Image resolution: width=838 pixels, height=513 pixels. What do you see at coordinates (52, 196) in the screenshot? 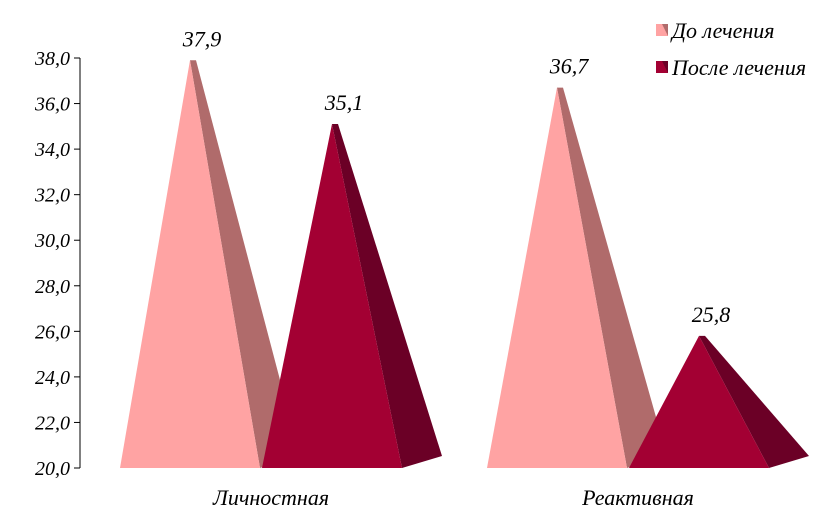
I see `y-tick-label: 32,0` at bounding box center [52, 196].